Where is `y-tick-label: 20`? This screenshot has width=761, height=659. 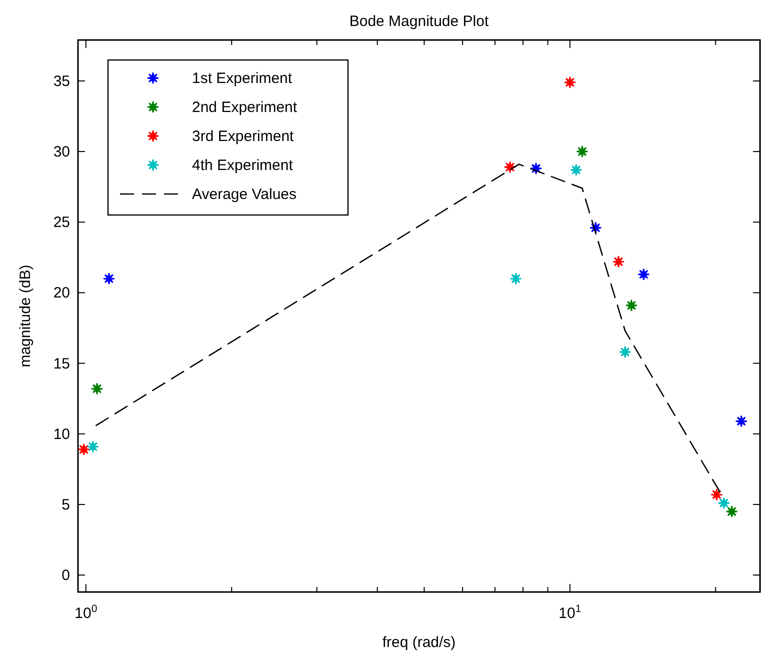
y-tick-label: 20 is located at coordinates (61, 293).